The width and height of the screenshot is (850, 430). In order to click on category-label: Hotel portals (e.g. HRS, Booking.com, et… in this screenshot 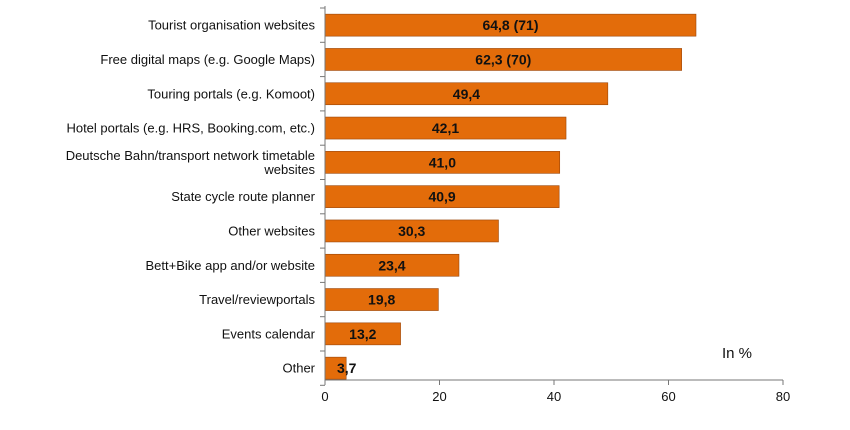, I will do `click(190, 128)`.